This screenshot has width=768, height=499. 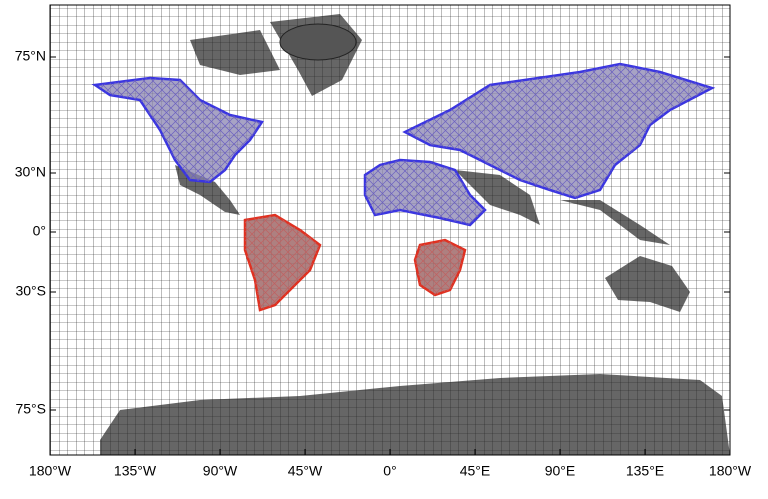 I want to click on x-axis-label: 90°E, so click(x=560, y=471).